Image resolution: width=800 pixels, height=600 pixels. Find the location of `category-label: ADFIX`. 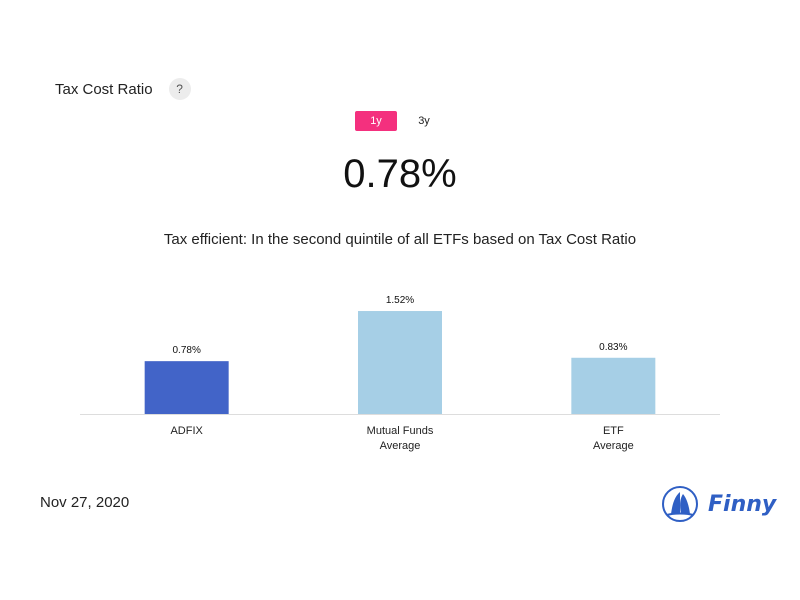

category-label: ADFIX is located at coordinates (186, 431).